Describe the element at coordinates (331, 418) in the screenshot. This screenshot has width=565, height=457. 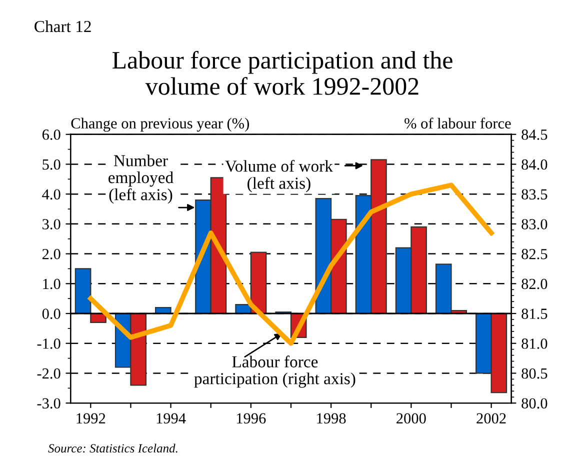
I see `x-tick-label: 1998` at that location.